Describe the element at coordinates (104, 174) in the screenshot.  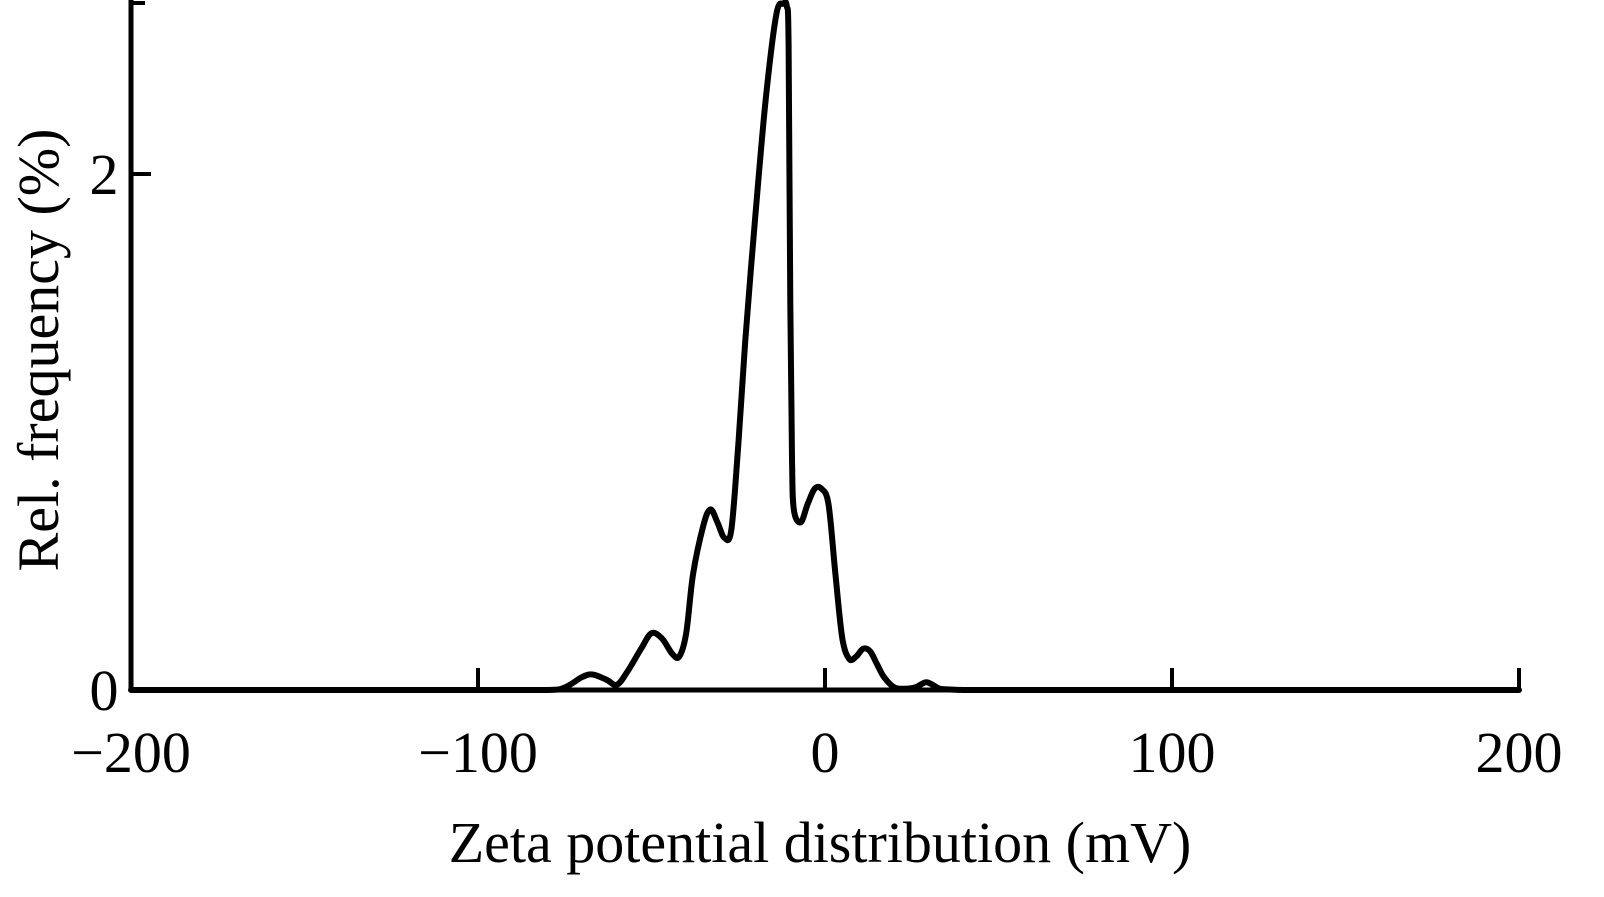
I see `y-tick-label: 2` at that location.